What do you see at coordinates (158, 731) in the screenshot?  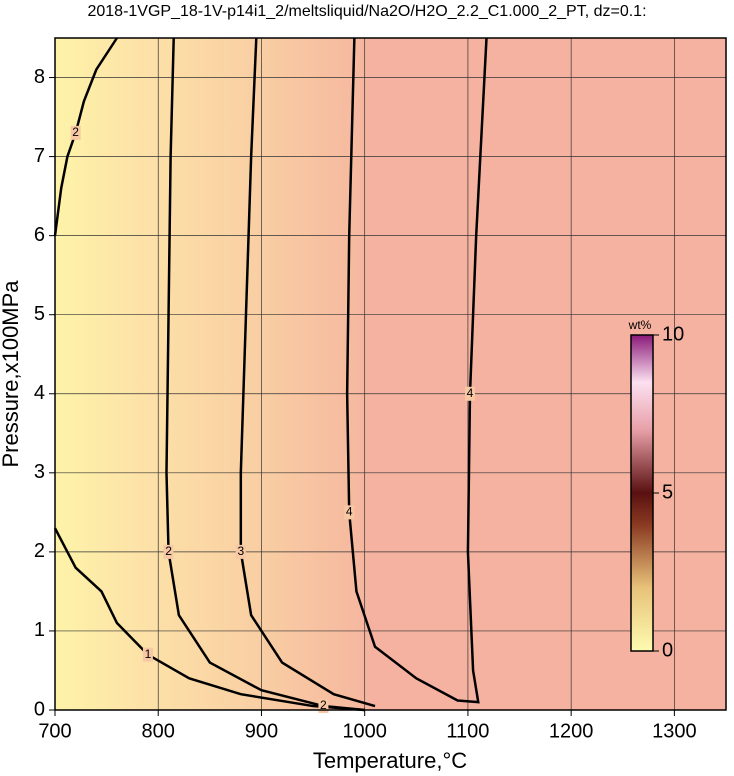 I see `x-tick-label: 800` at bounding box center [158, 731].